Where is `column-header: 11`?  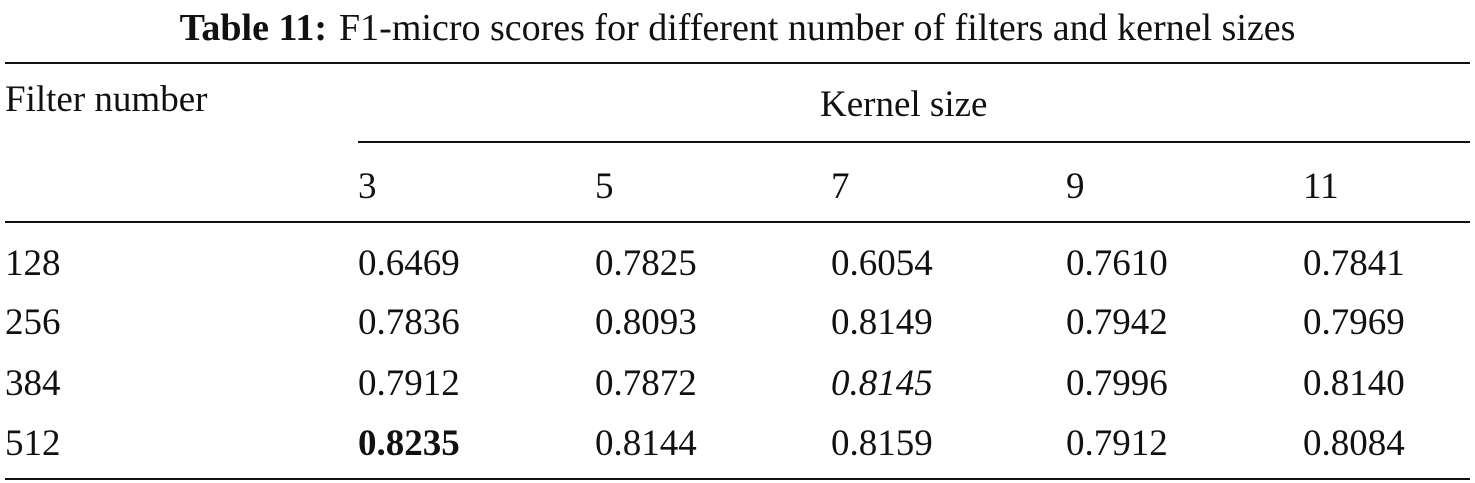 column-header: 11 is located at coordinates (1321, 186).